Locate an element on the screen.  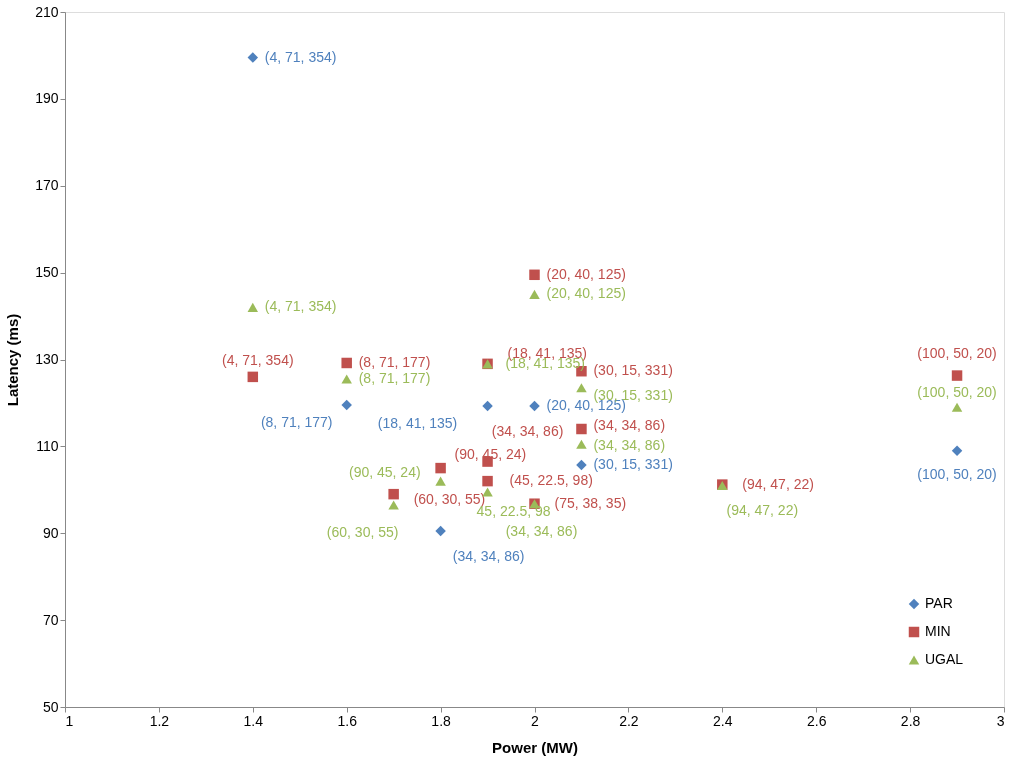
data-label: (60, 30, 55) is located at coordinates (362, 532).